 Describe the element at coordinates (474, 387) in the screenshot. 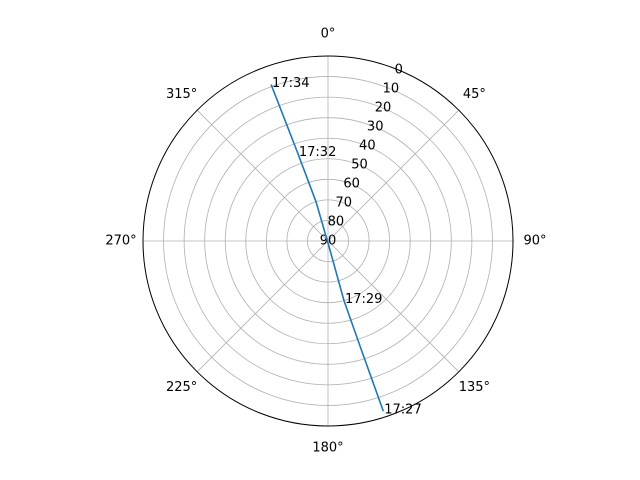

I see `theta-tick-label: 135°` at that location.